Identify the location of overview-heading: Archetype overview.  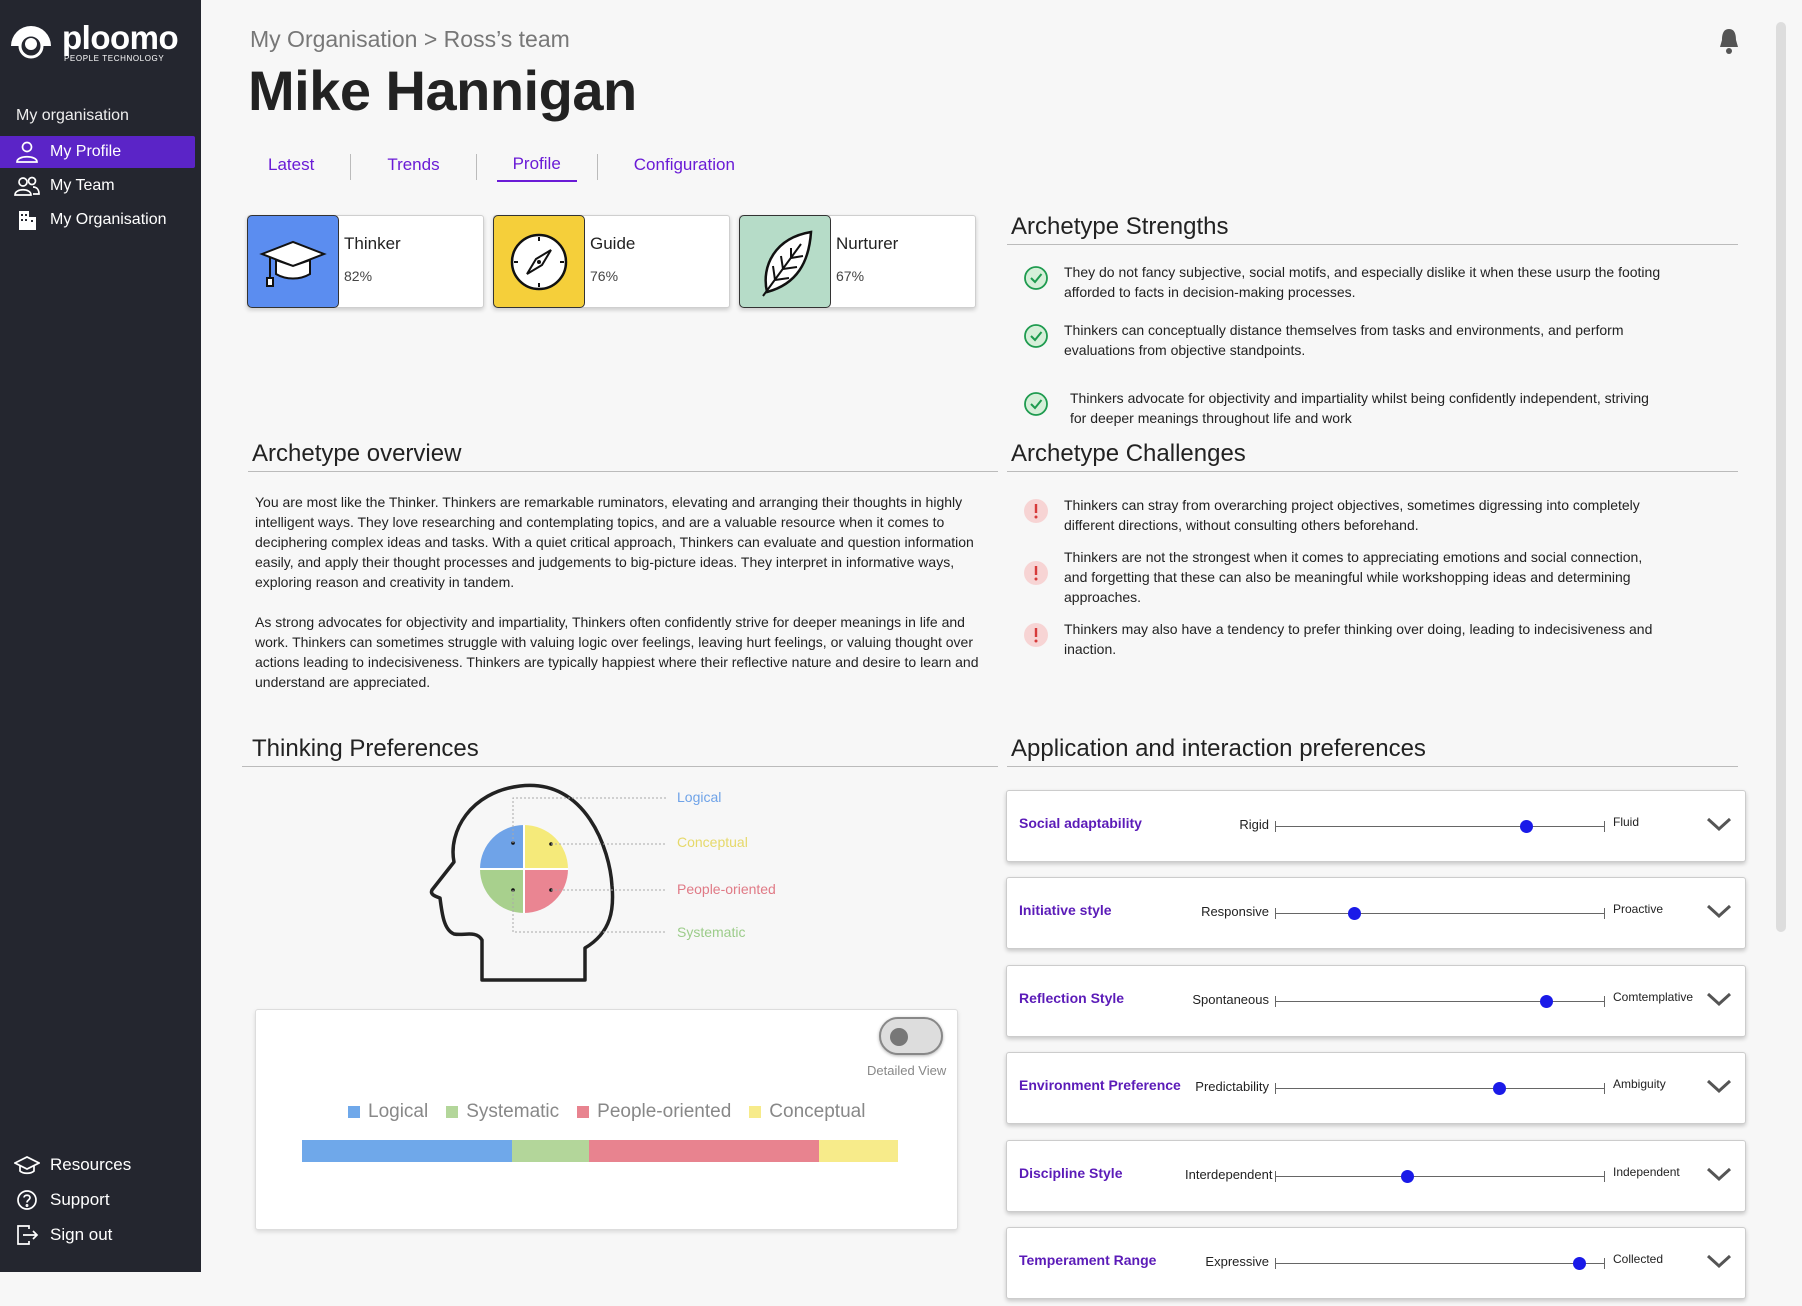
(623, 456).